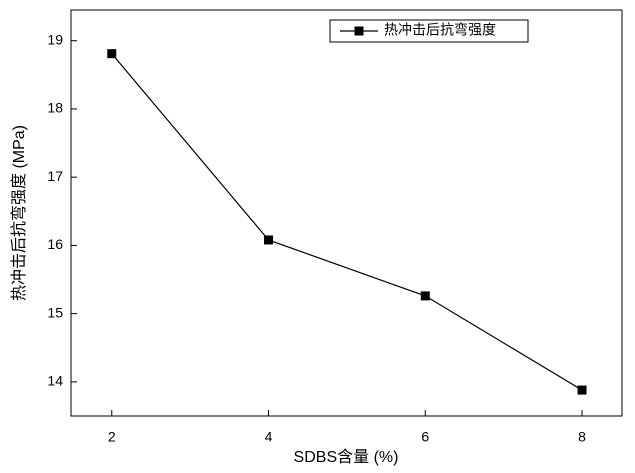 Image resolution: width=635 pixels, height=473 pixels. I want to click on y-tick-label: 14, so click(55, 381).